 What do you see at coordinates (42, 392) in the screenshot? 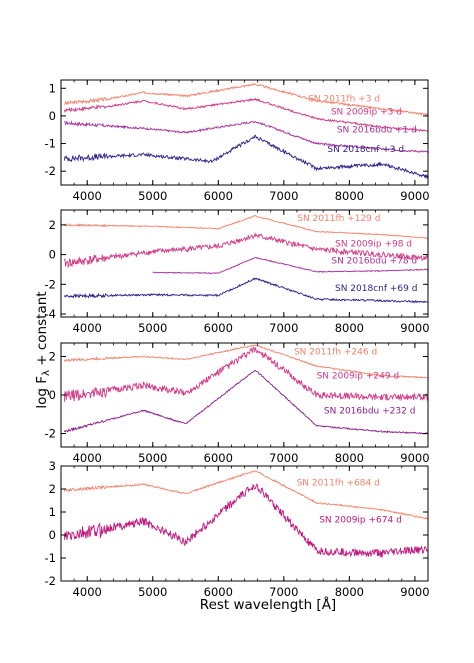
I see `y-axis-title-main: log F` at bounding box center [42, 392].